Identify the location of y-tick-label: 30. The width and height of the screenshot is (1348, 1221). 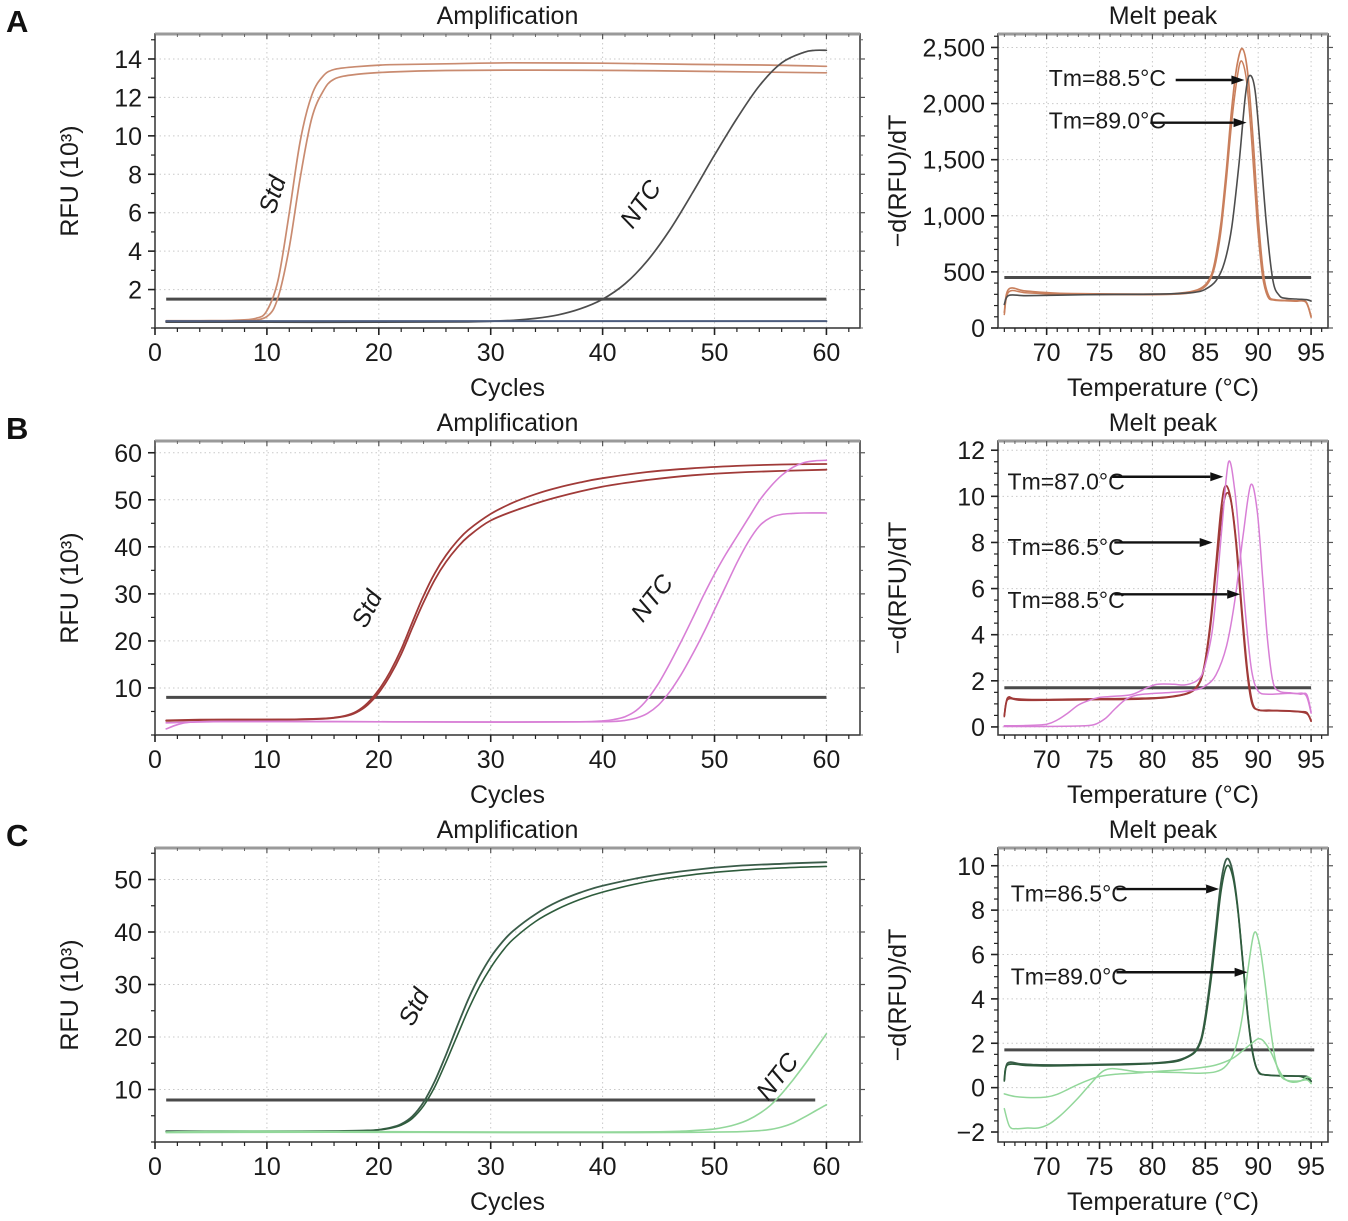
(128, 986).